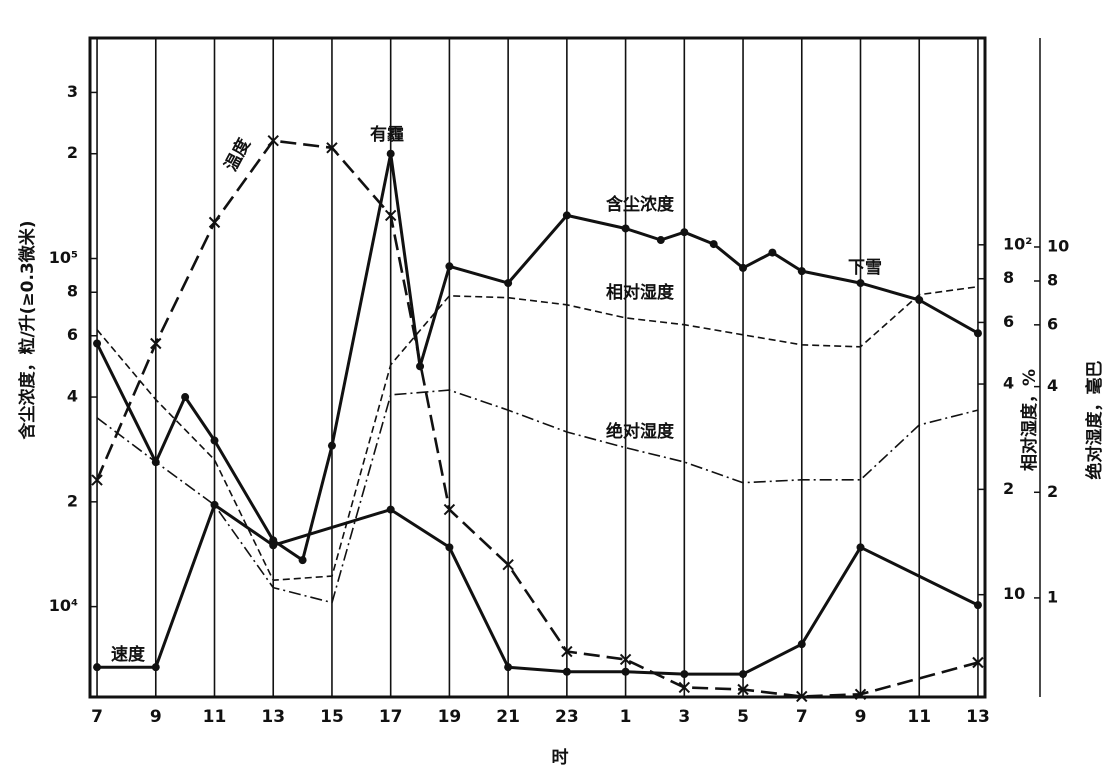 Image resolution: width=1113 pixels, height=783 pixels. I want to click on y3-tick-label: 10, so click(1058, 245).